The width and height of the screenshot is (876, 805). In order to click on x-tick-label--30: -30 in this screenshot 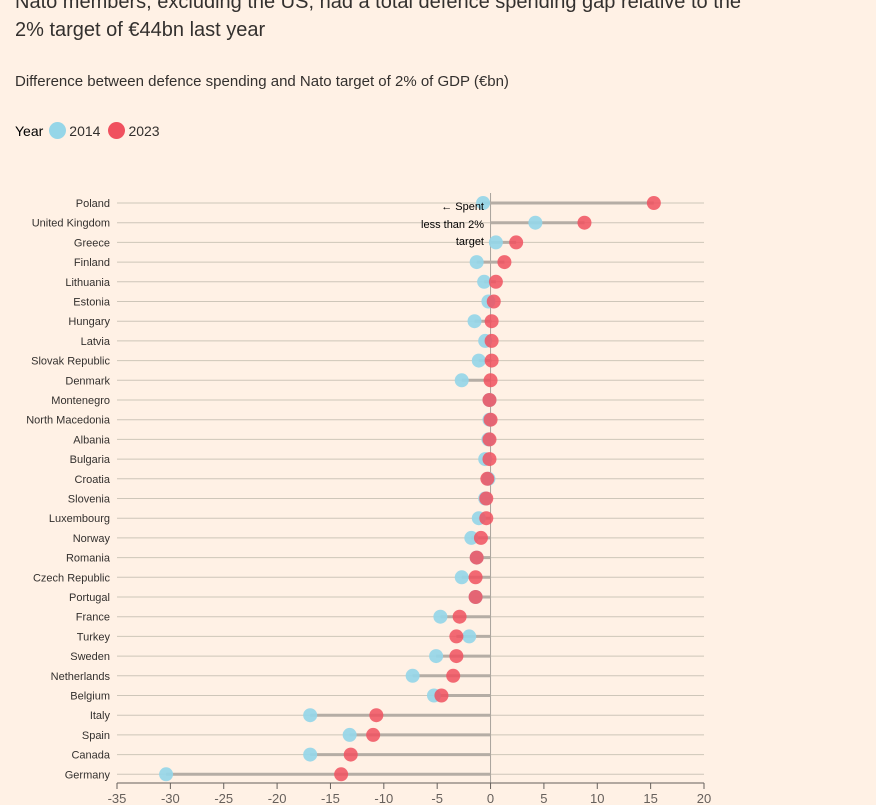, I will do `click(170, 798)`.